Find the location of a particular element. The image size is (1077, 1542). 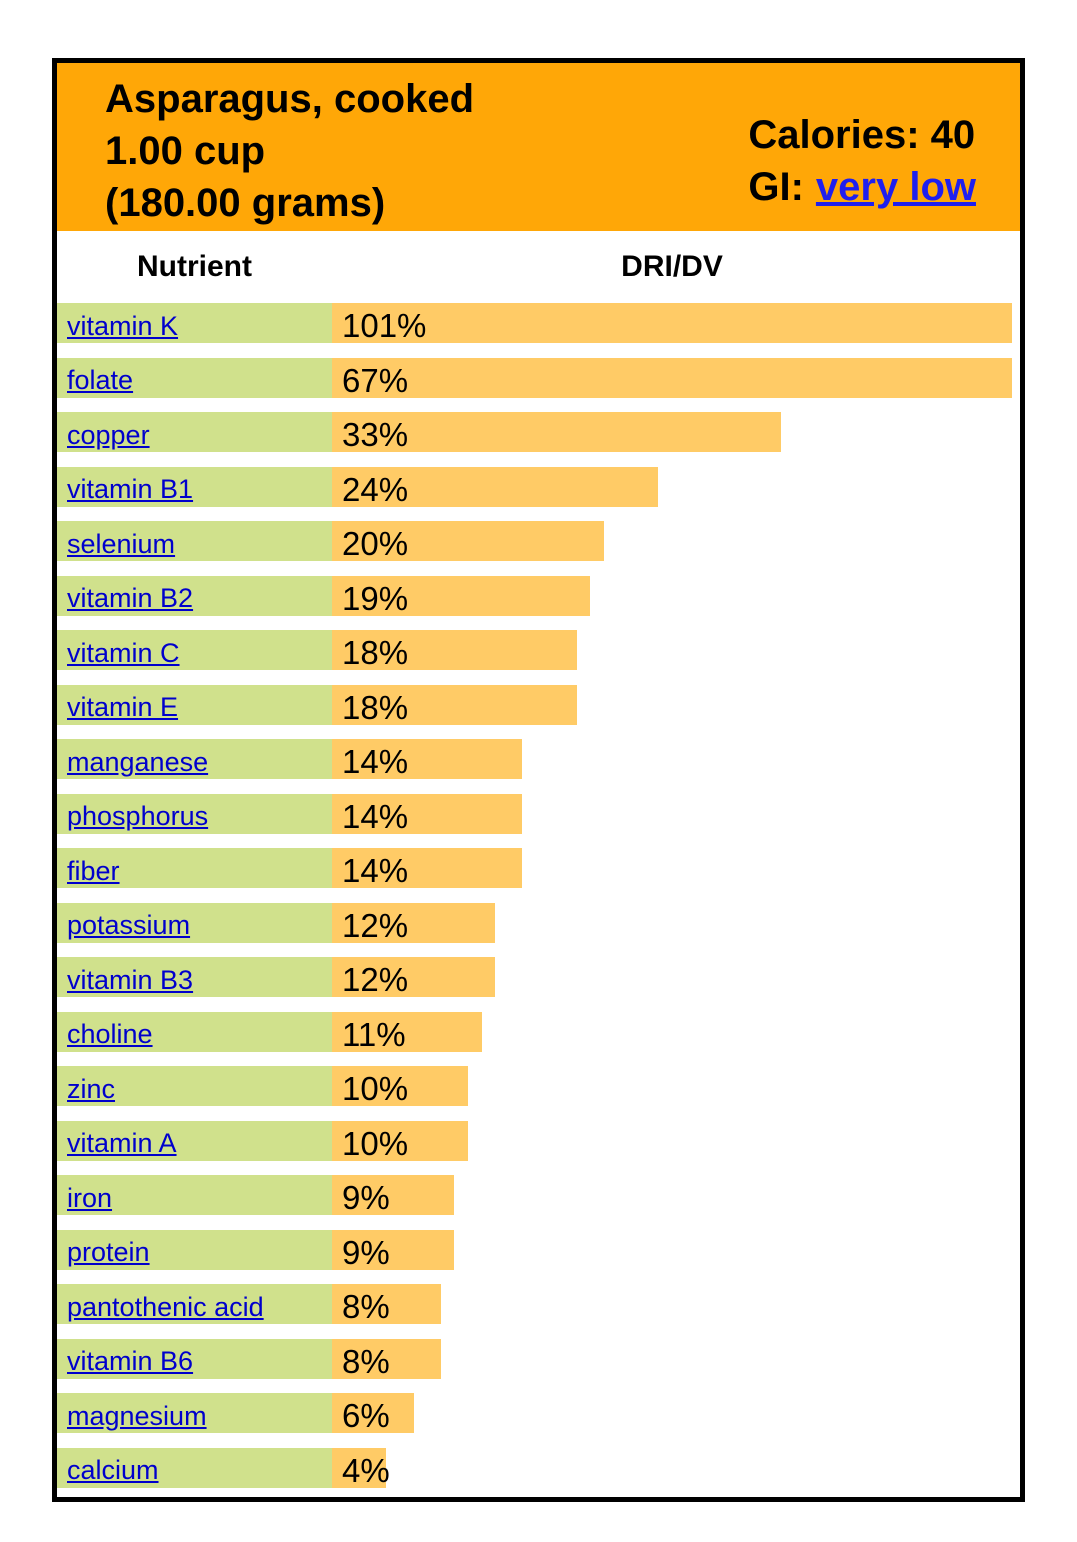

dri-value: 33% is located at coordinates (375, 434).